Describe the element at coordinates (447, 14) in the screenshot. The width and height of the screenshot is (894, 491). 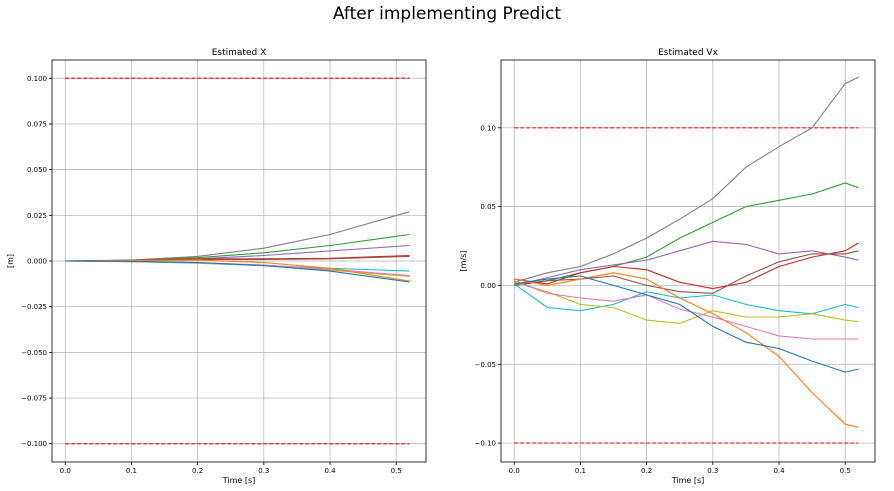
I see `figure-title: After implementing Predict` at that location.